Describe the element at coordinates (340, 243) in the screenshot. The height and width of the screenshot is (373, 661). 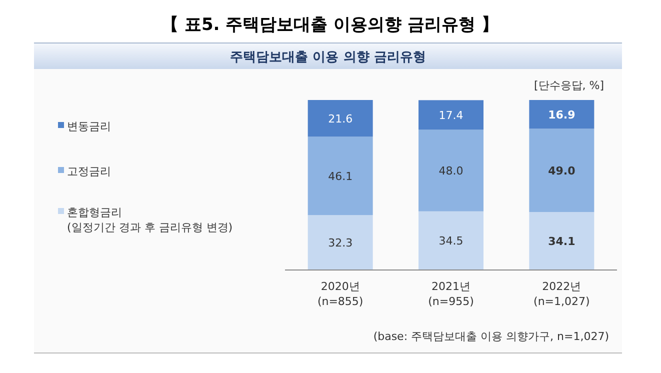
I see `data-label: 32.3` at that location.